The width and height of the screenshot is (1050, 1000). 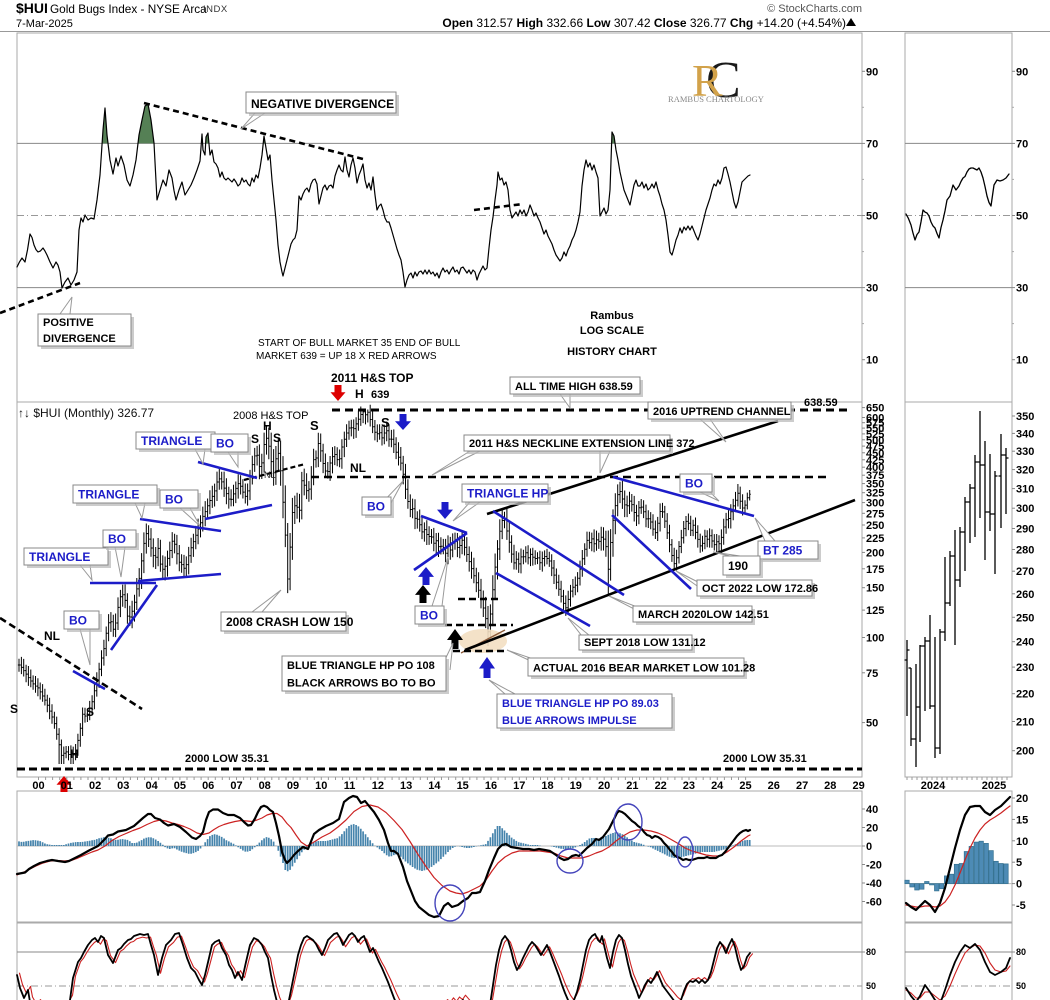 What do you see at coordinates (350, 786) in the screenshot?
I see `svg-text: 11` at bounding box center [350, 786].